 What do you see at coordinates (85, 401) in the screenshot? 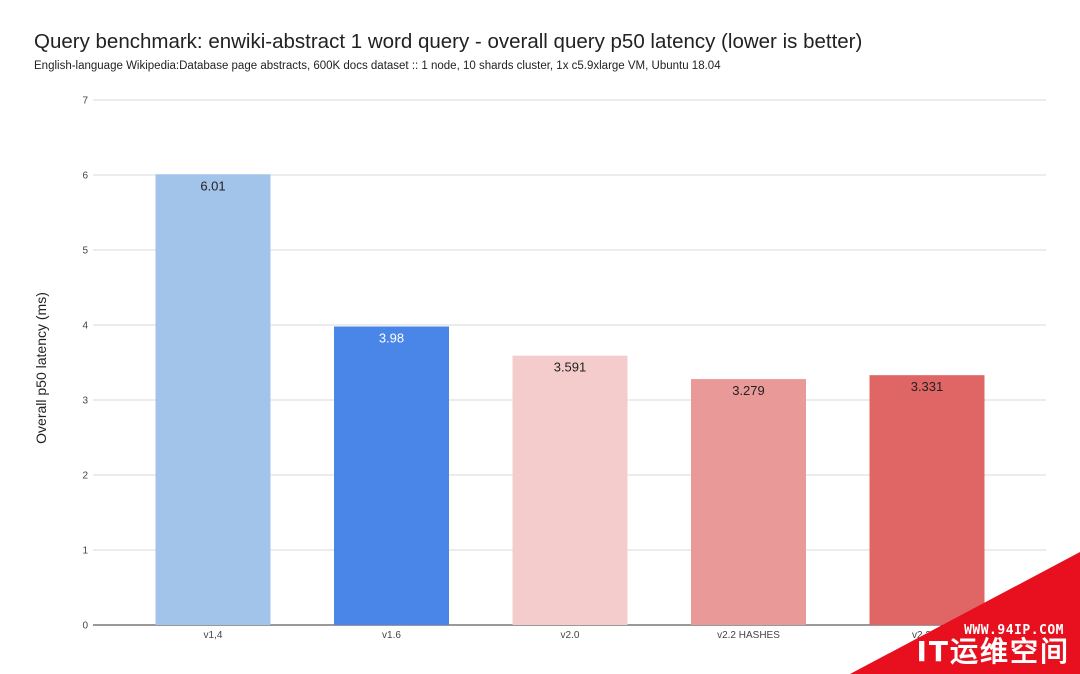
I see `y-tick-label: 3` at bounding box center [85, 401].